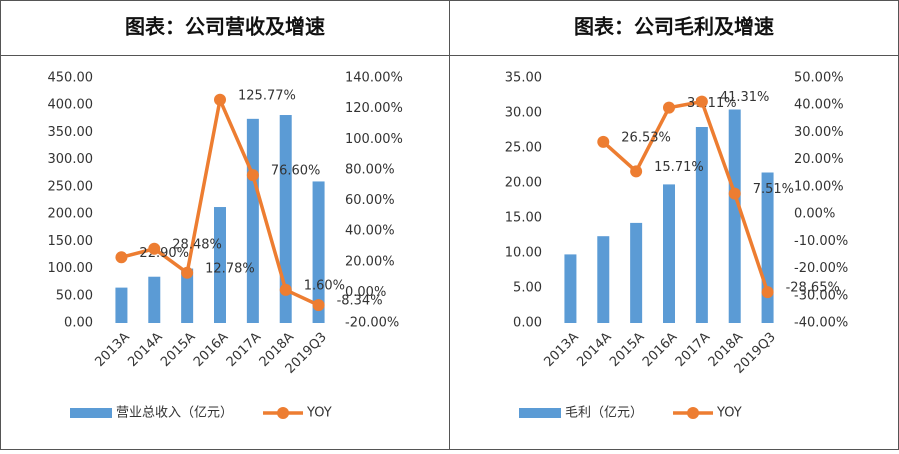 This screenshot has height=454, width=899. Describe the element at coordinates (267, 95) in the screenshot. I see `data-label: 125.77%` at that location.